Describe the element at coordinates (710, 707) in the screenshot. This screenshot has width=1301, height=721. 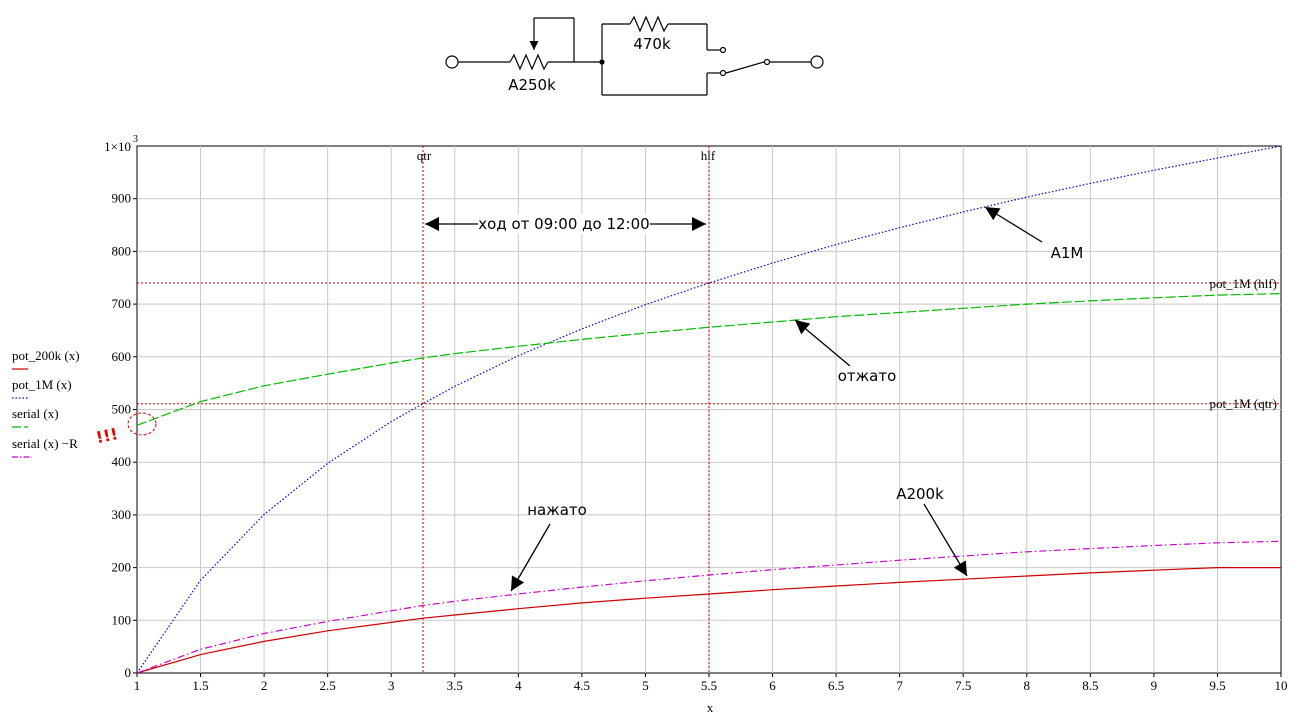
I see `x-axis-label: x` at that location.